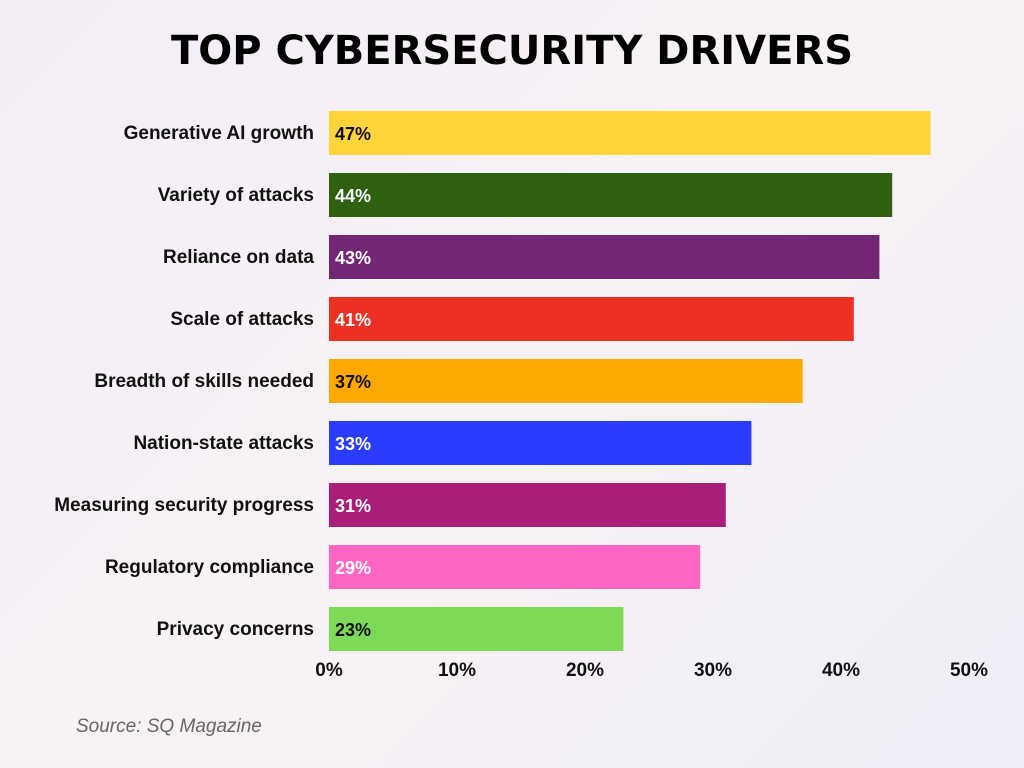 The image size is (1024, 768). What do you see at coordinates (651, 670) in the screenshot?
I see `x-axis: 0% 10% 20% 30% 40% 50%` at bounding box center [651, 670].